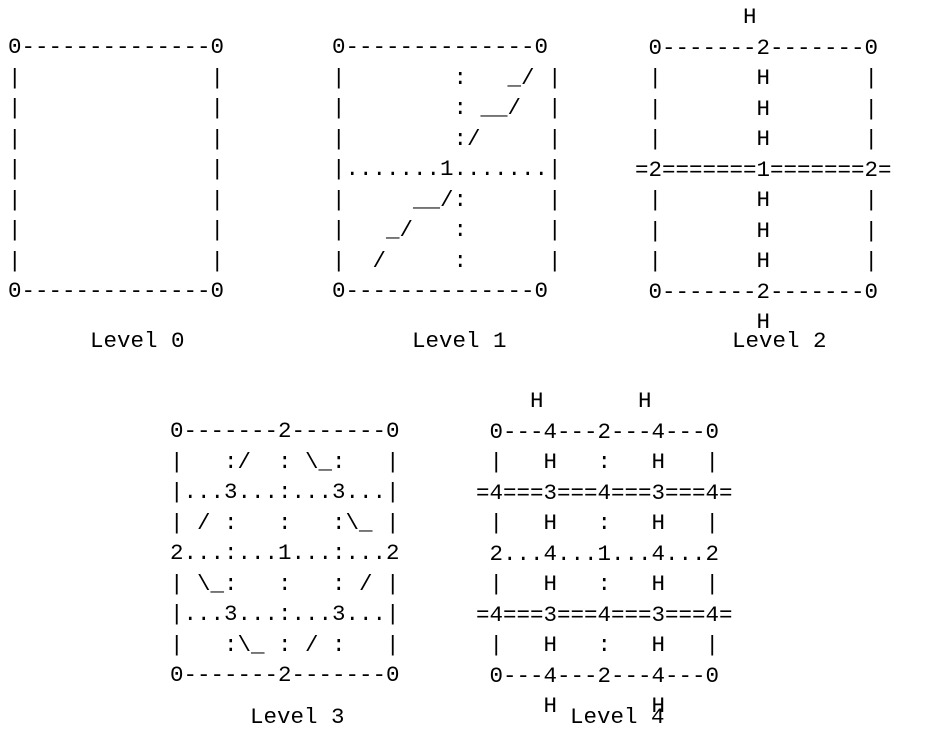 This screenshot has height=735, width=935. Describe the element at coordinates (137, 341) in the screenshot. I see `level-0-caption: Level 0` at that location.